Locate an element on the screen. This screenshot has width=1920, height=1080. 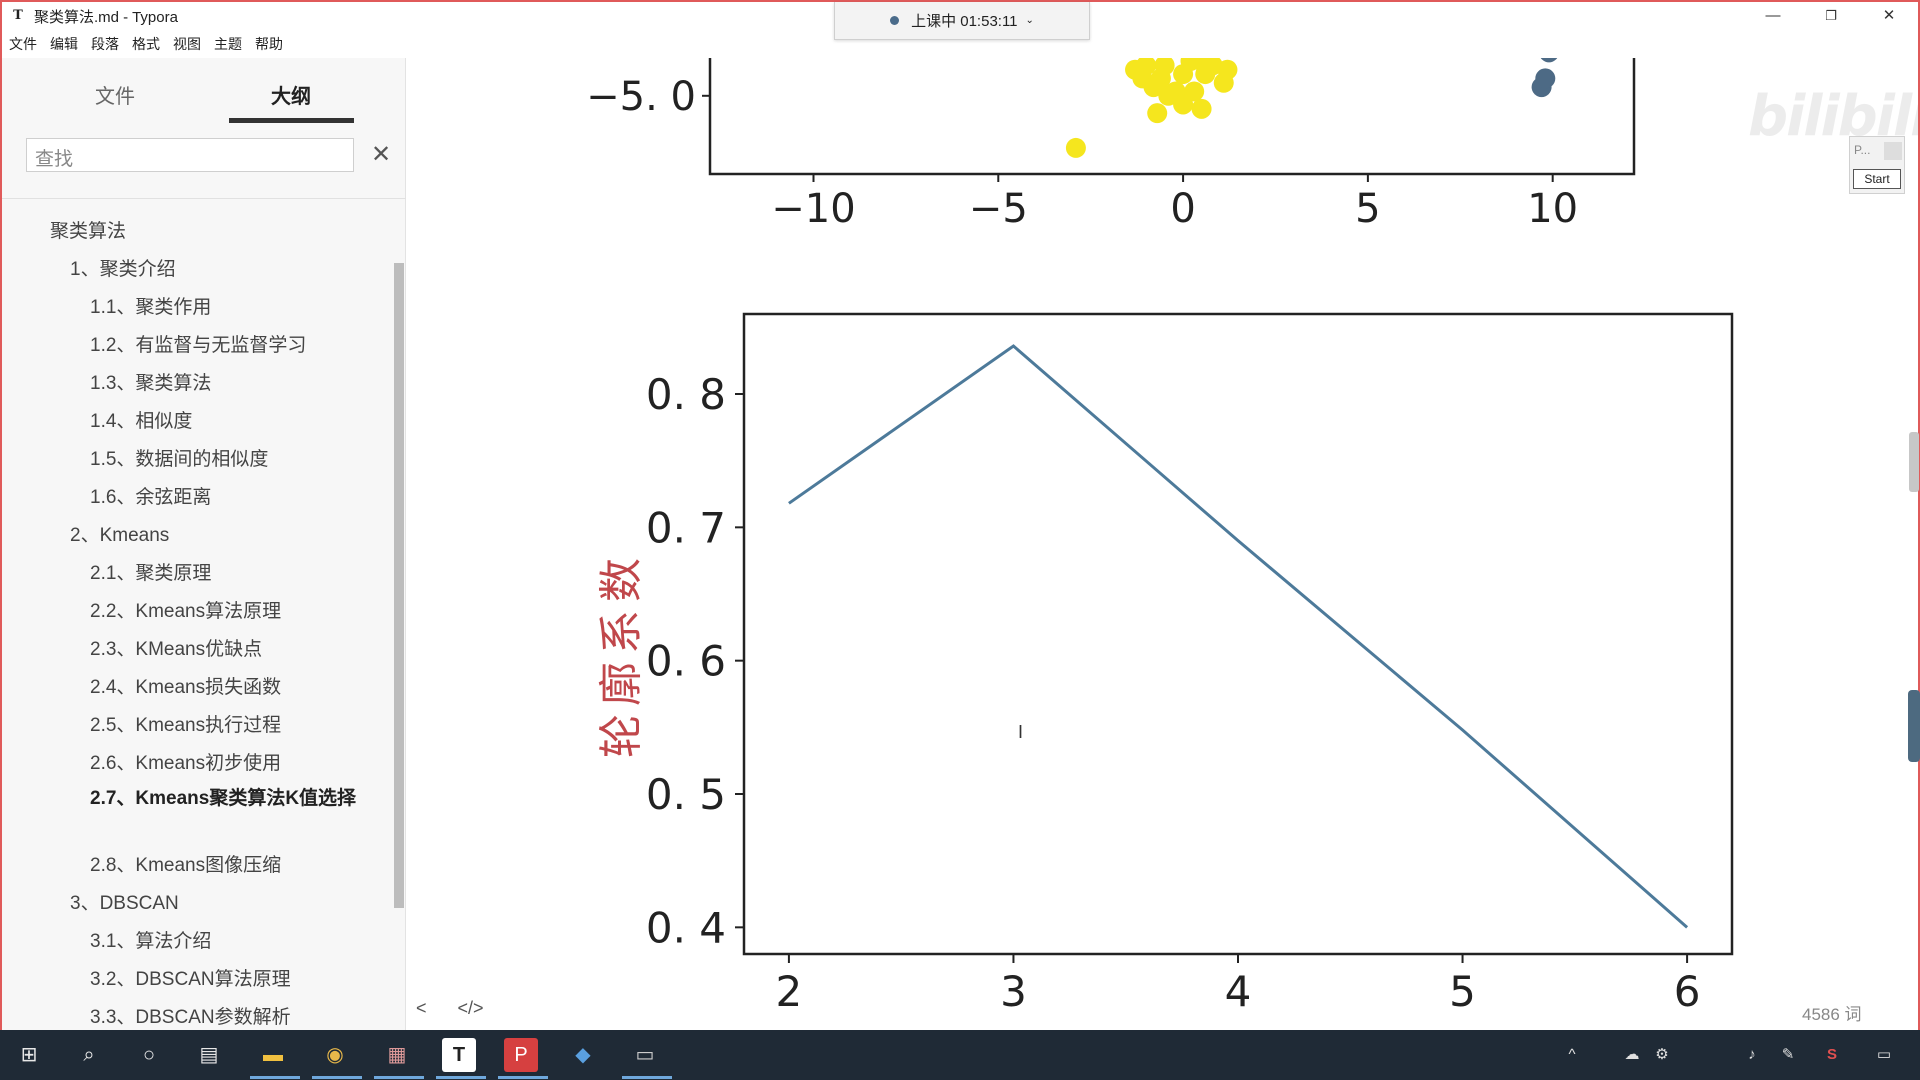
sidebar-tabs: 文件 大纲 is located at coordinates (204, 91).